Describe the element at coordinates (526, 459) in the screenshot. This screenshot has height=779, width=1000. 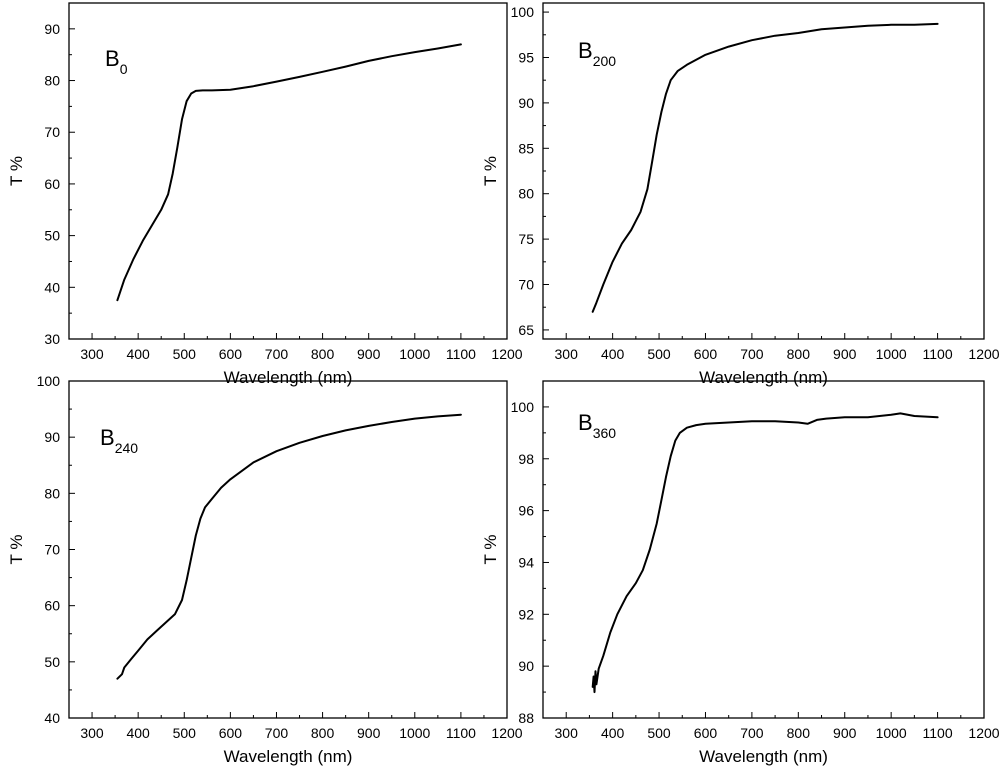
I see `y-tick-label: 98` at that location.